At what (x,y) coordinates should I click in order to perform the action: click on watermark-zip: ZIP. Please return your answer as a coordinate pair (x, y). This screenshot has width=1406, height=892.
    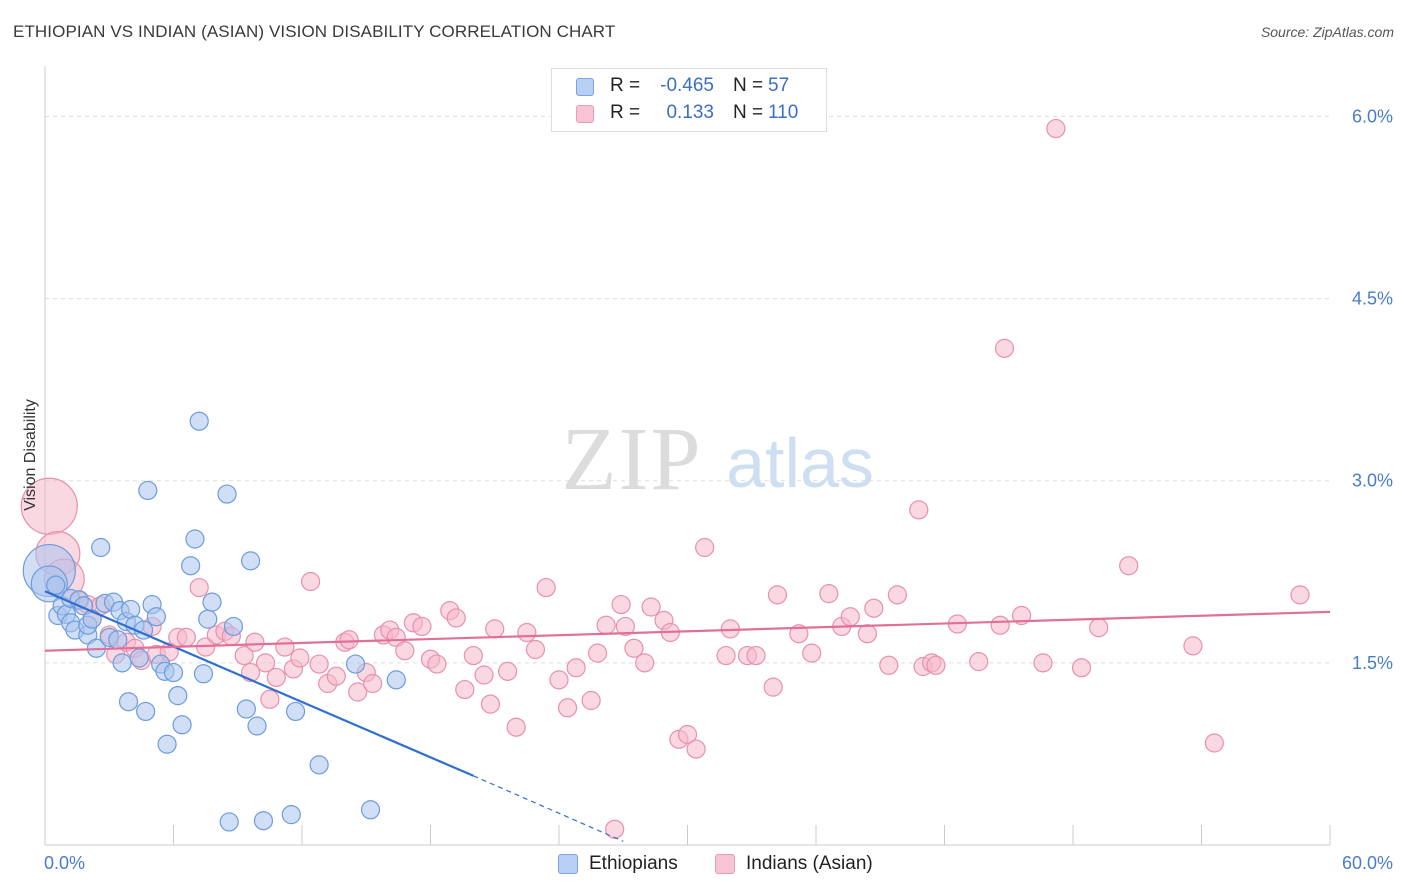
    Looking at the image, I should click on (632, 459).